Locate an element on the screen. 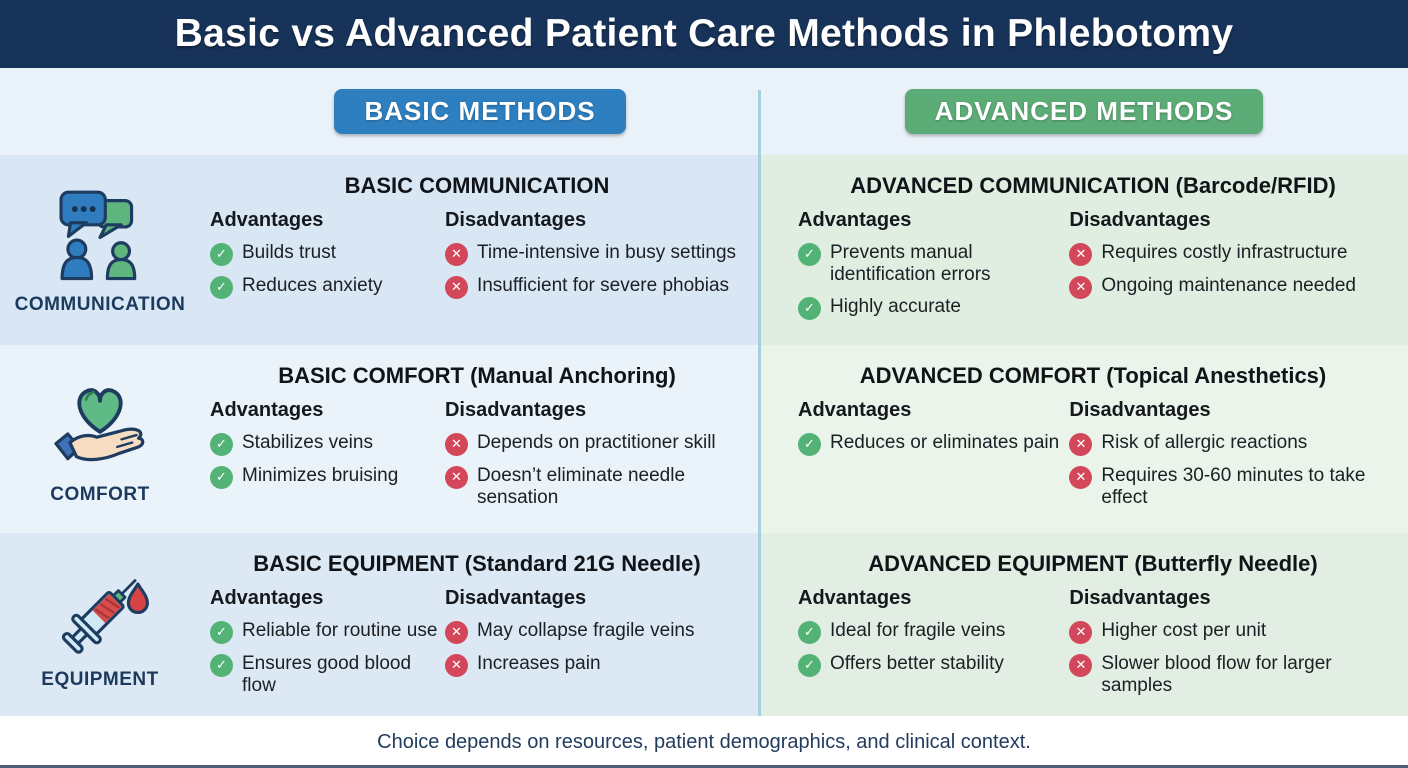 This screenshot has height=768, width=1408. advantage-item: ✓ Ensures good blood flow is located at coordinates (327, 675).